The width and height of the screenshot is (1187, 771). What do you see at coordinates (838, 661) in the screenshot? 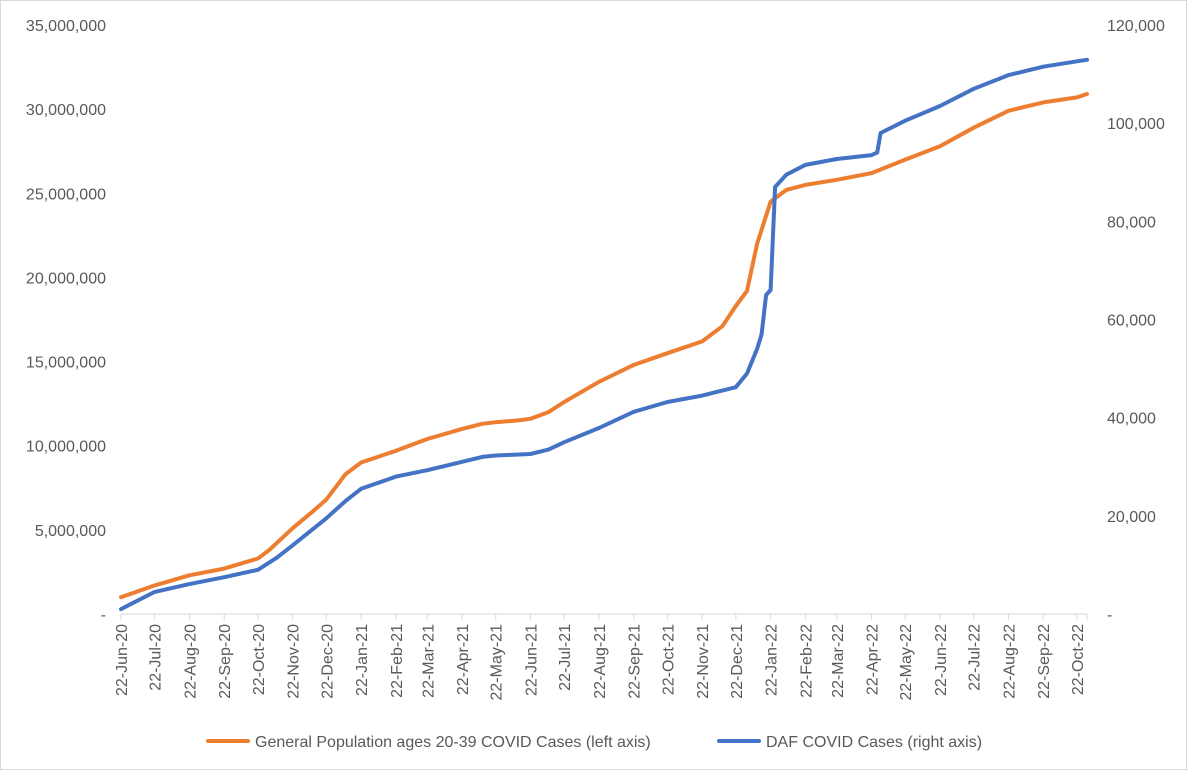
I see `x-axis-tick-label: 22-Mar-22` at bounding box center [838, 661].